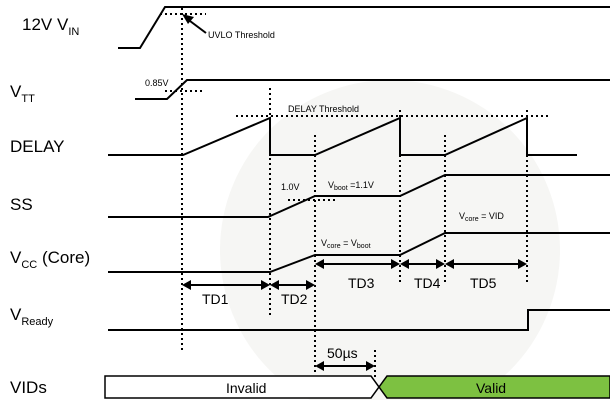  I want to click on vids-valid-region, so click(494, 387).